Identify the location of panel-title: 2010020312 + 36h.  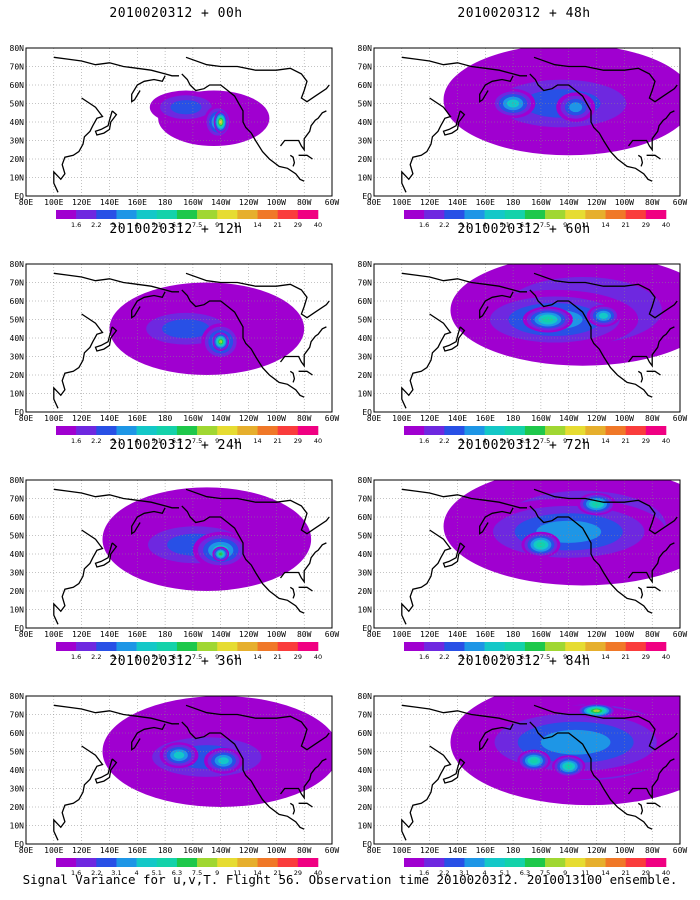
(176, 661).